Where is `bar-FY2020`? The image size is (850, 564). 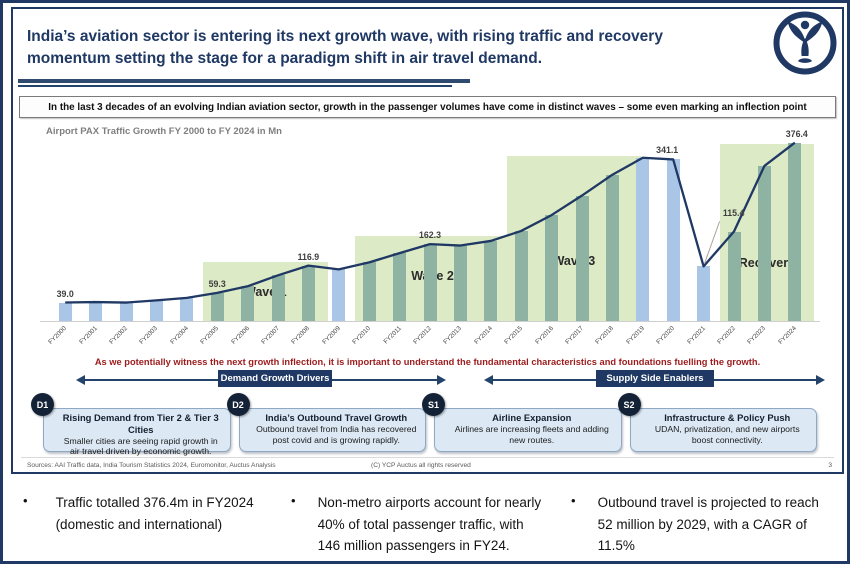 bar-FY2020 is located at coordinates (673, 240).